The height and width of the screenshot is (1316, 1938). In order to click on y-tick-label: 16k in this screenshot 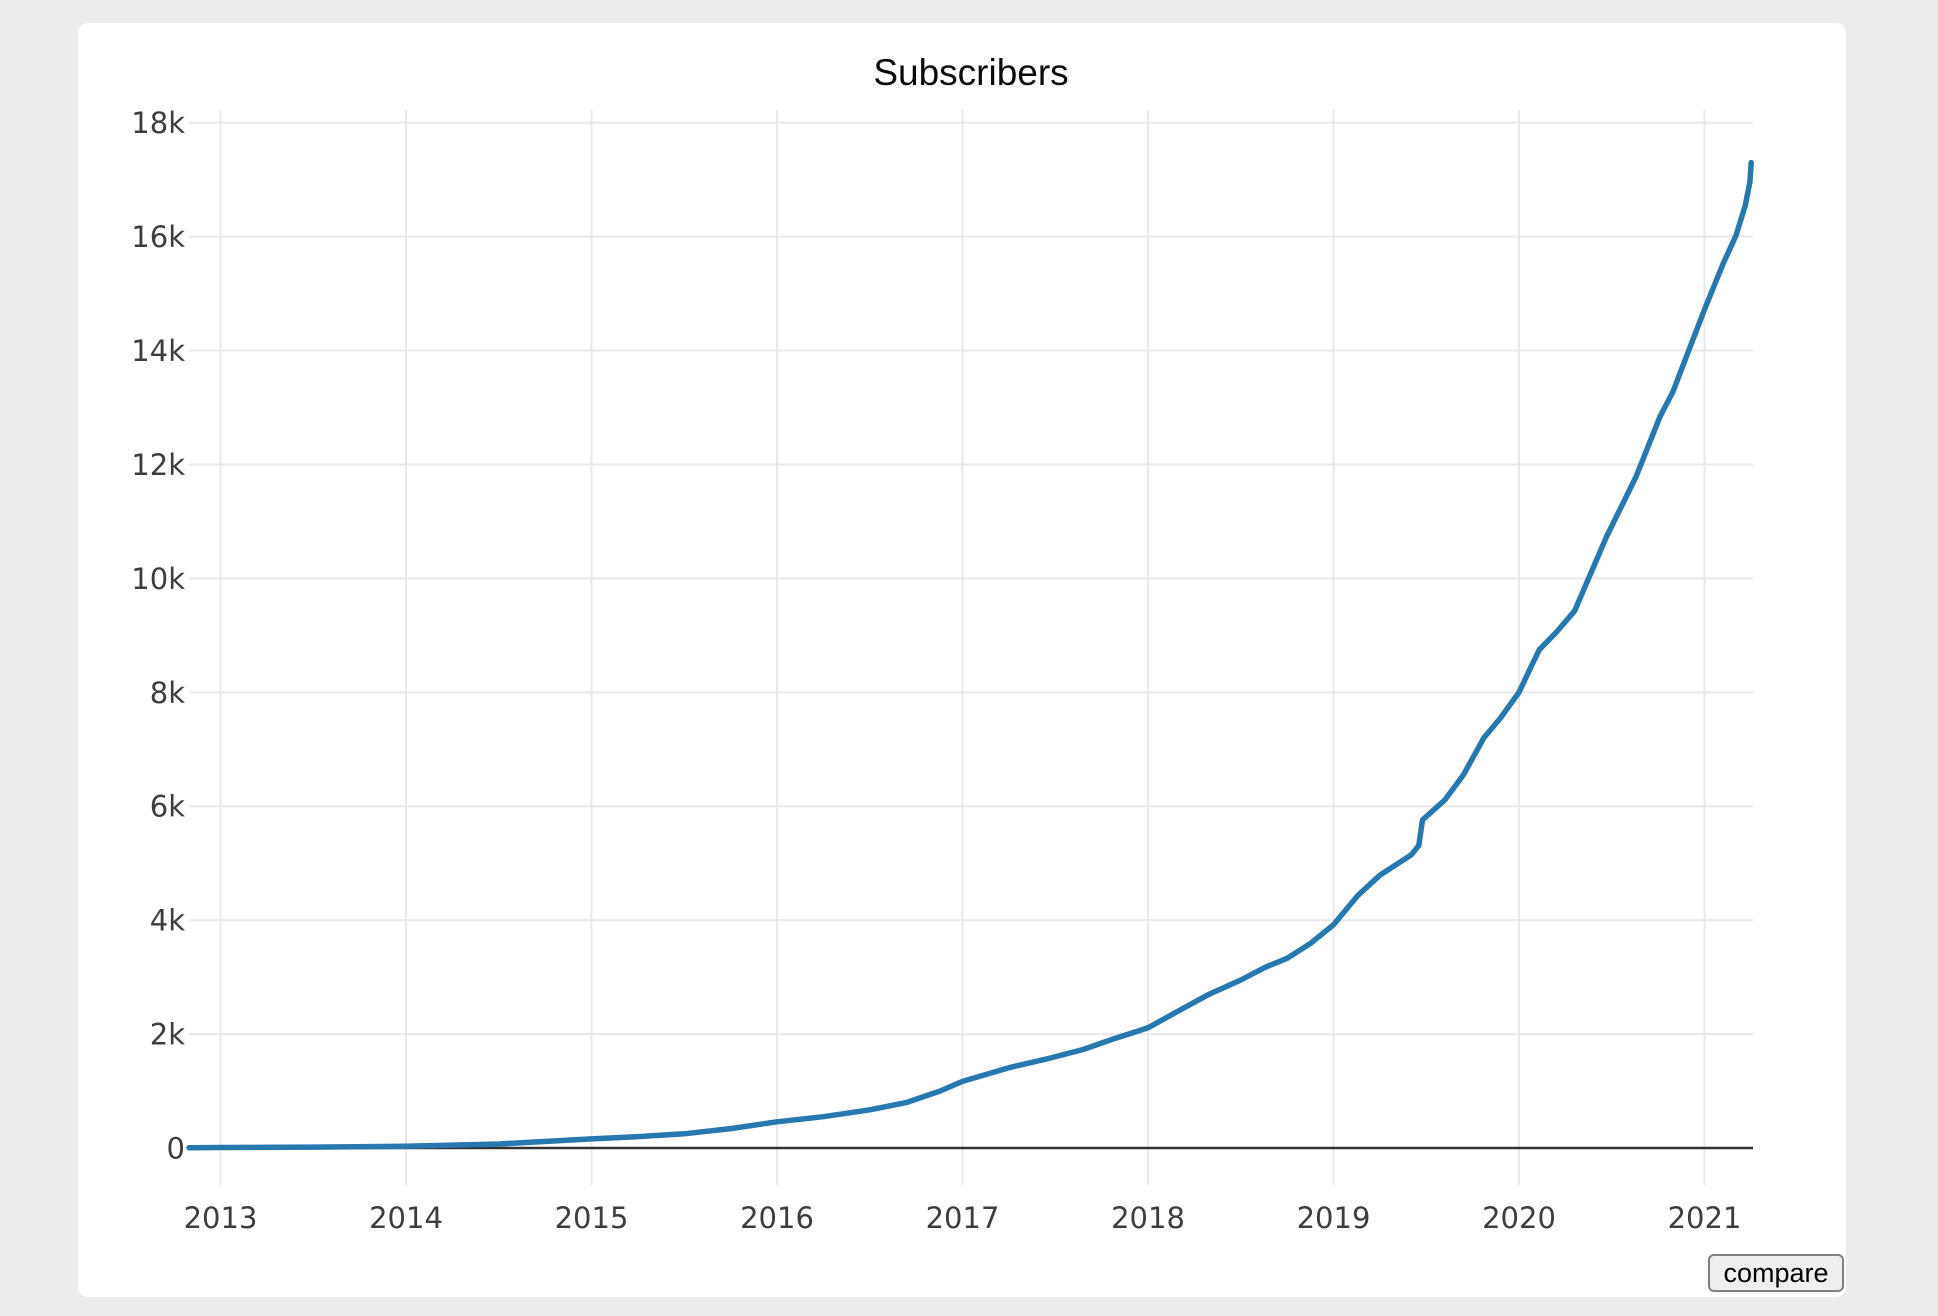, I will do `click(158, 237)`.